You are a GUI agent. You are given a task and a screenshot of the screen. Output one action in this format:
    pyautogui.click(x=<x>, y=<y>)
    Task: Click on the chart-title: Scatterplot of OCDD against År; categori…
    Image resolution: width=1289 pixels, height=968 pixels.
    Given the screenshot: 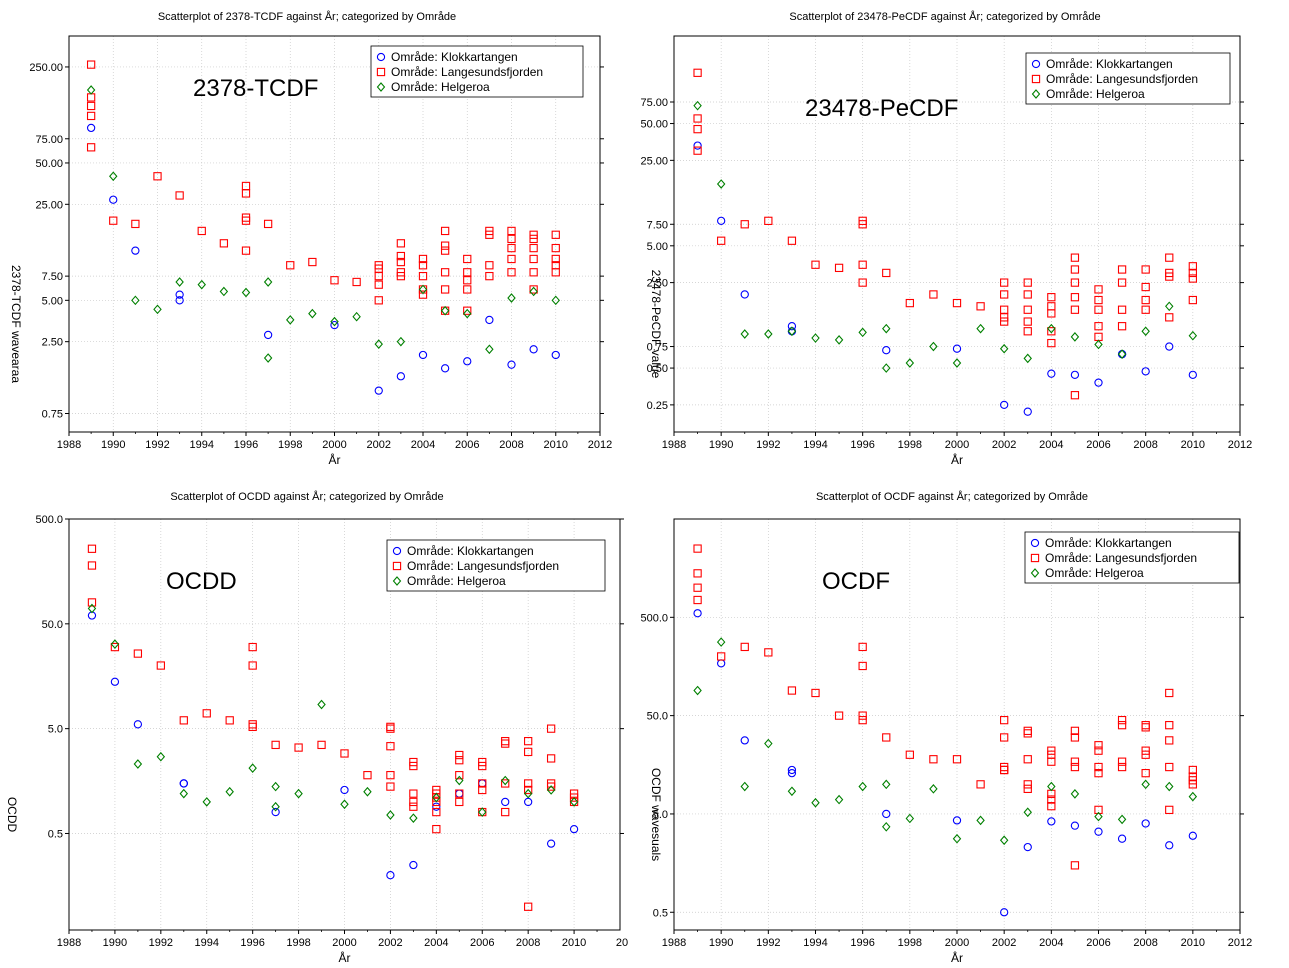 What is the action you would take?
    pyautogui.click(x=306, y=496)
    